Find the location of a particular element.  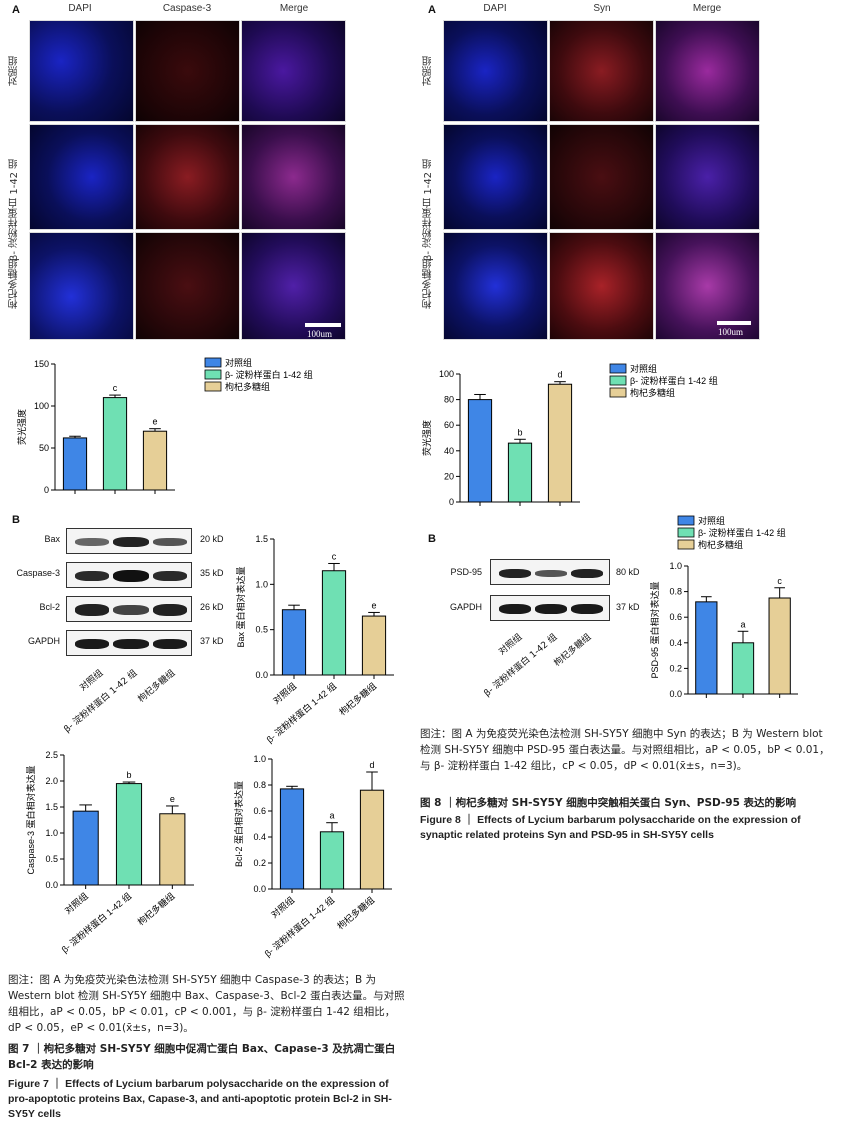

fig7-img-ctrl-dapi is located at coordinates (81, 71).